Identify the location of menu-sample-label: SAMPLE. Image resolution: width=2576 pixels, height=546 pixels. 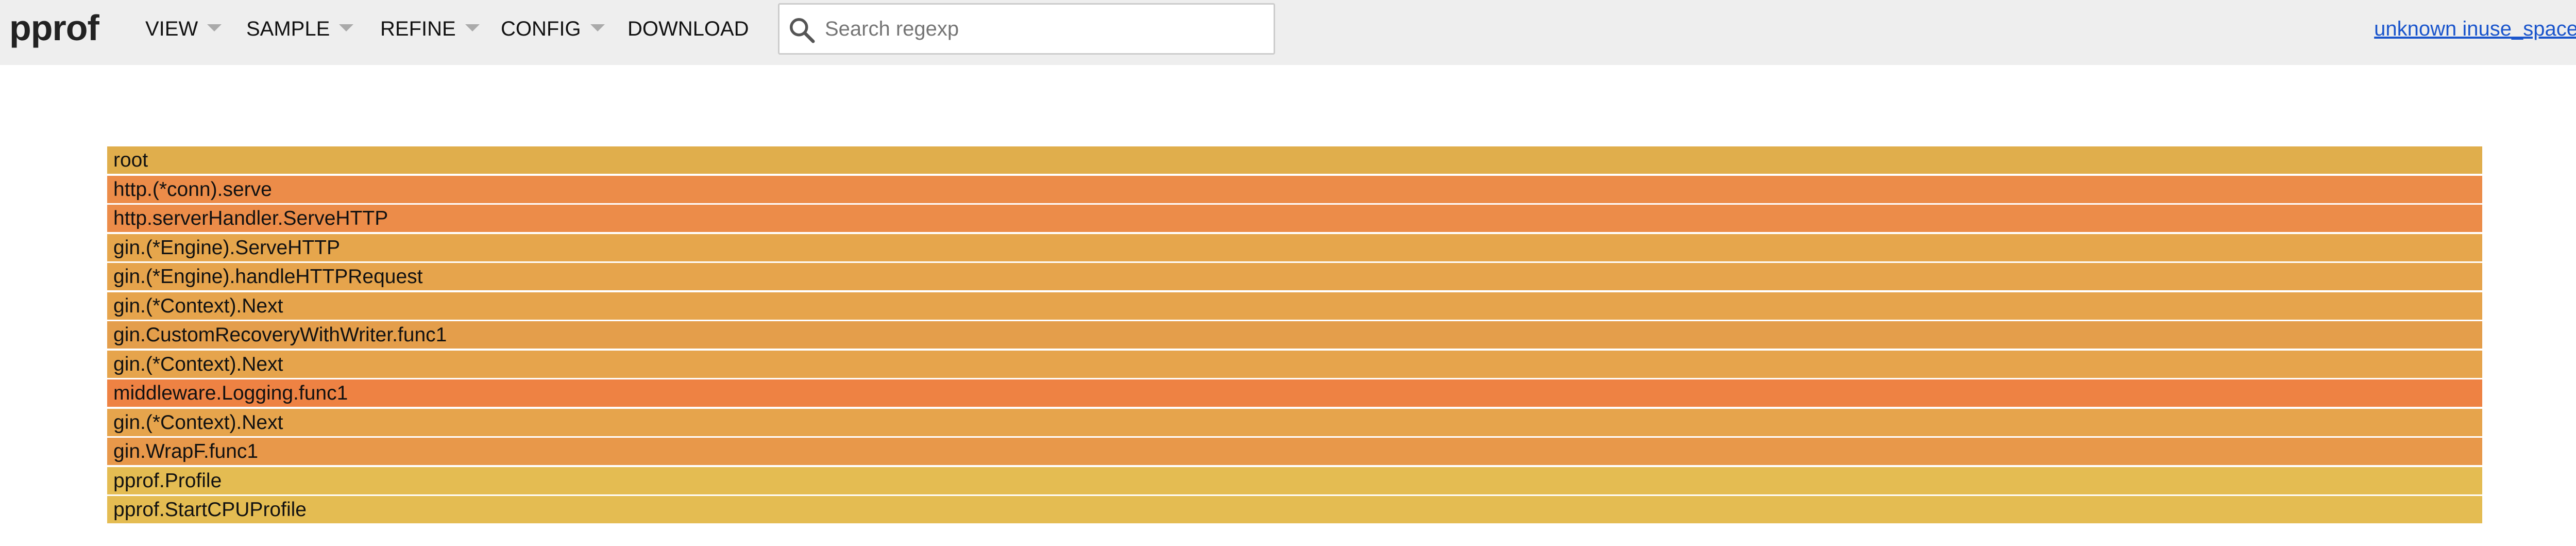
(288, 29).